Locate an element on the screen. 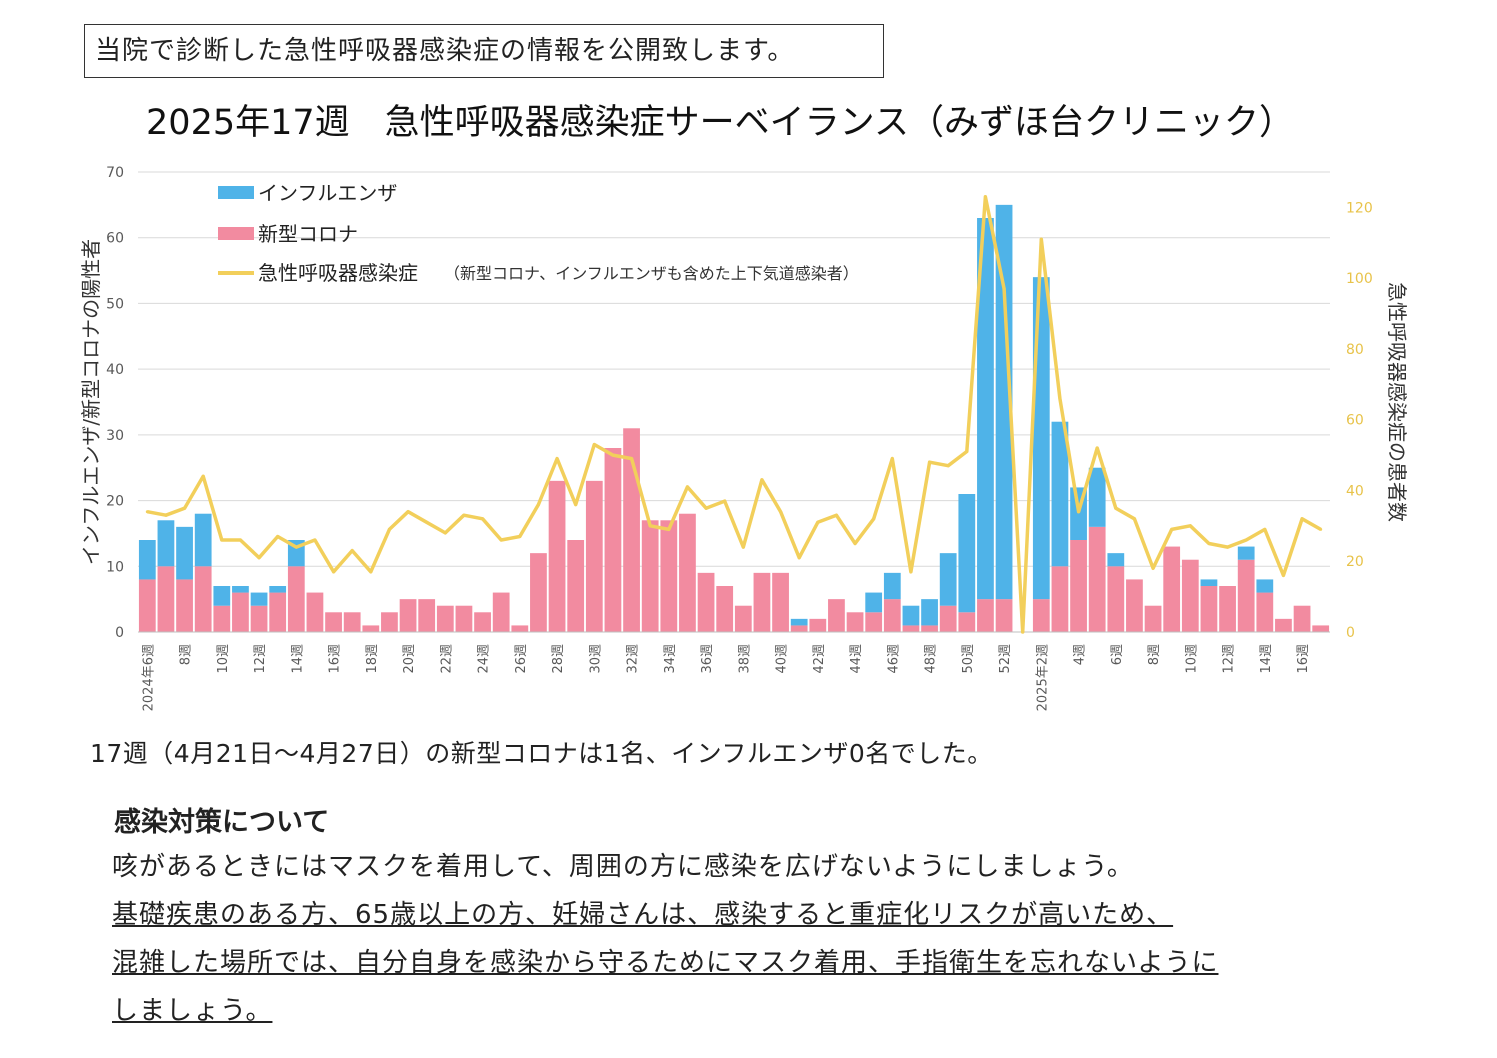 The image size is (1497, 1058). x-tick-label: 26週 is located at coordinates (521, 659).